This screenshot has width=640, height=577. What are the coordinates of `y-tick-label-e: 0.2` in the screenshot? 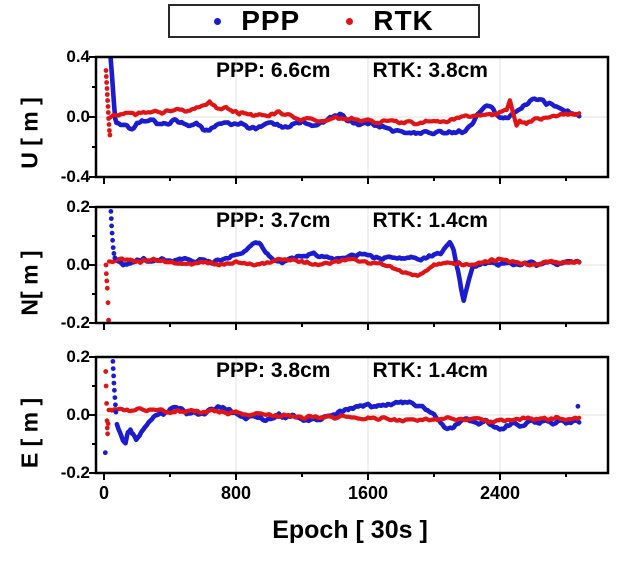 It's located at (78, 356).